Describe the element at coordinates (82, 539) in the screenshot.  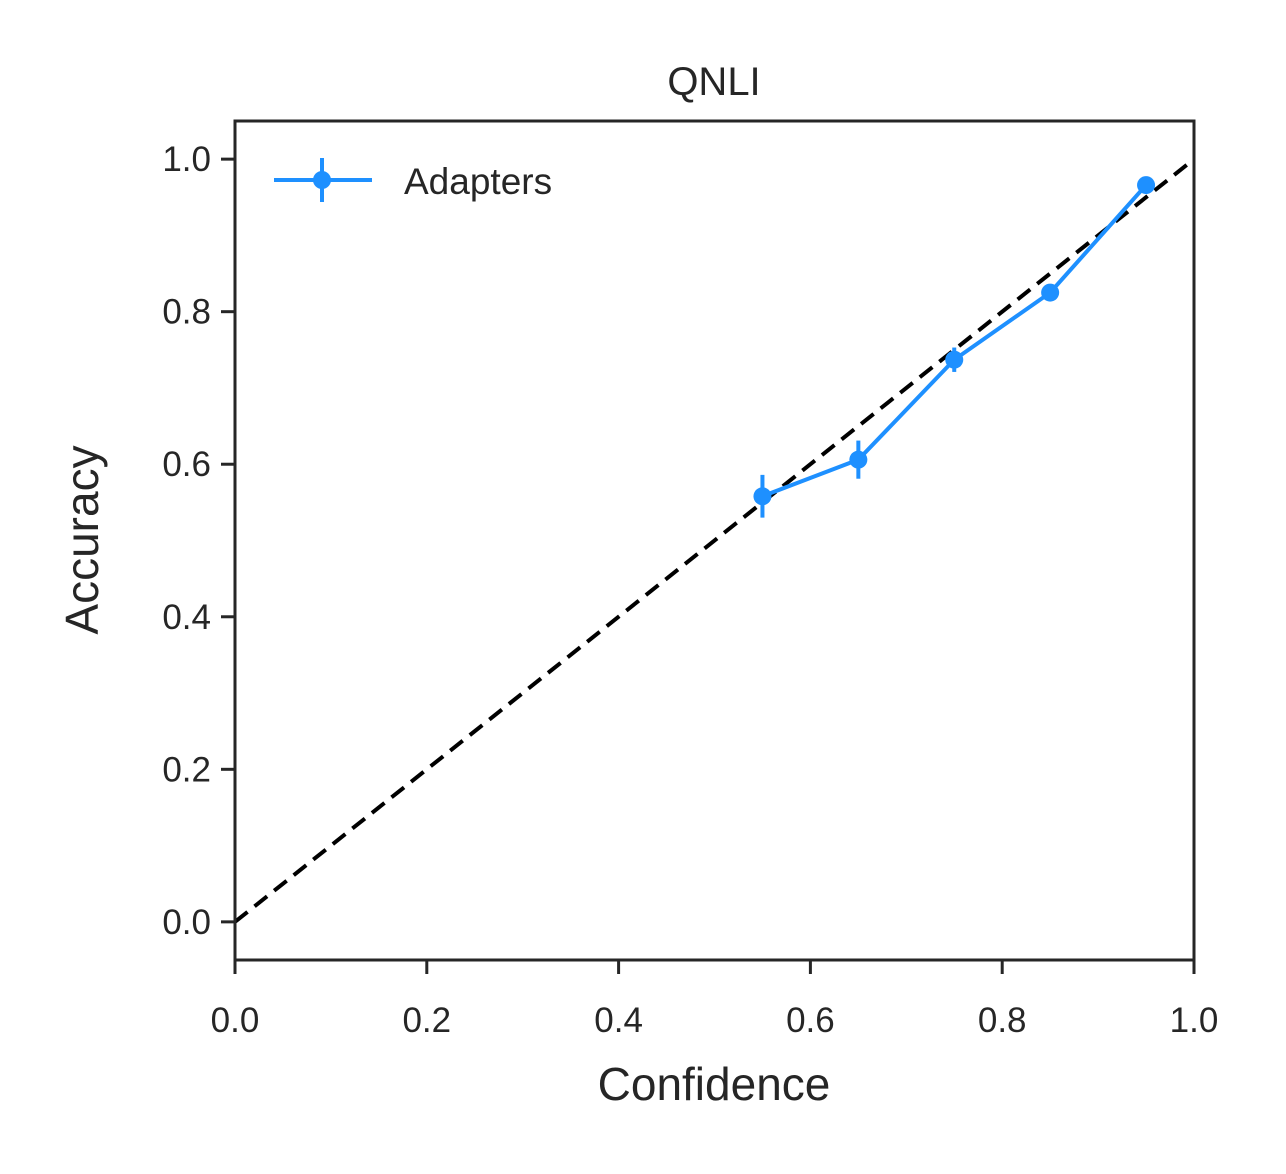
I see `y-axis-label: Accuracy` at that location.